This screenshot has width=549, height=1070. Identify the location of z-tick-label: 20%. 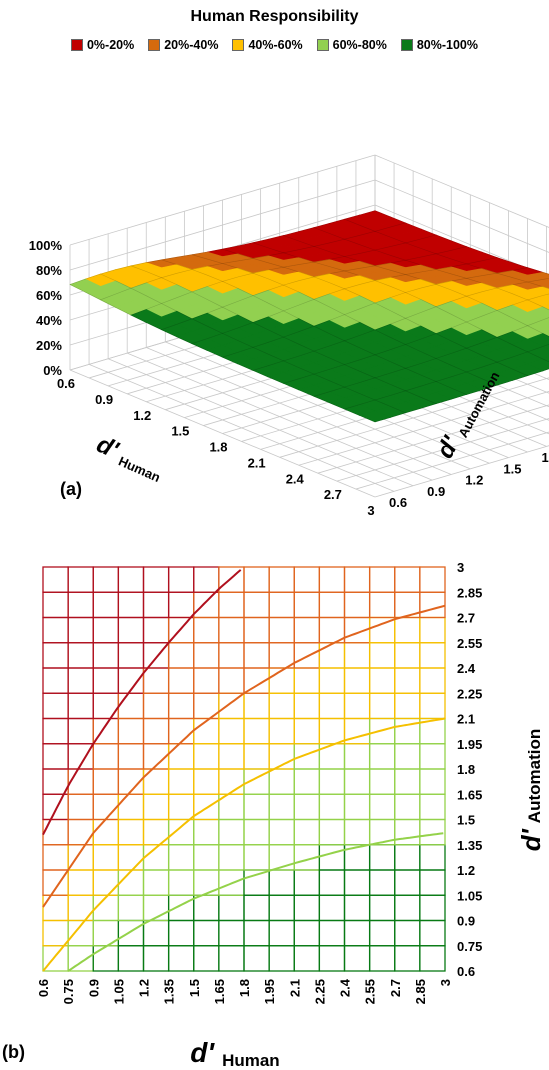
(49, 345).